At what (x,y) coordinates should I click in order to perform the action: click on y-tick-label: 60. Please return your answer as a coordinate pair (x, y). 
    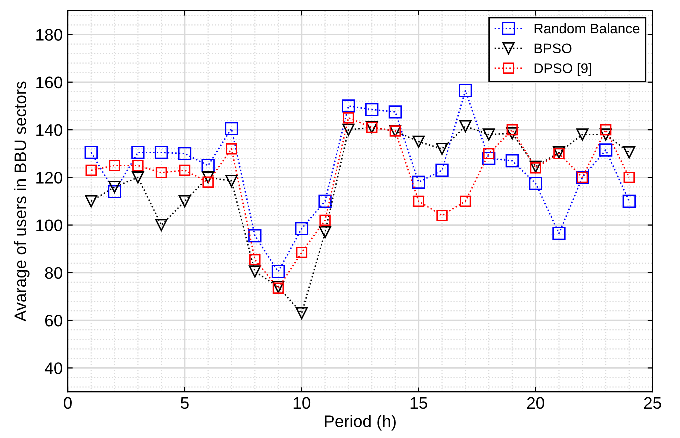
    Looking at the image, I should click on (53, 320).